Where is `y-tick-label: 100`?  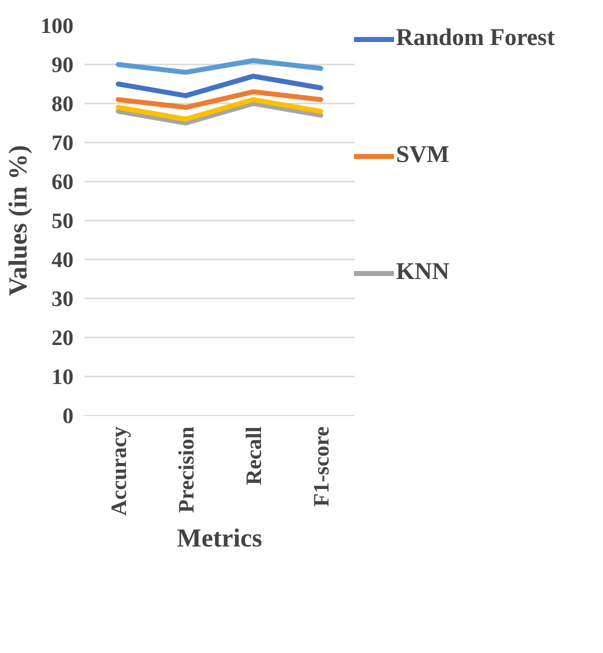
y-tick-label: 100 is located at coordinates (57, 25).